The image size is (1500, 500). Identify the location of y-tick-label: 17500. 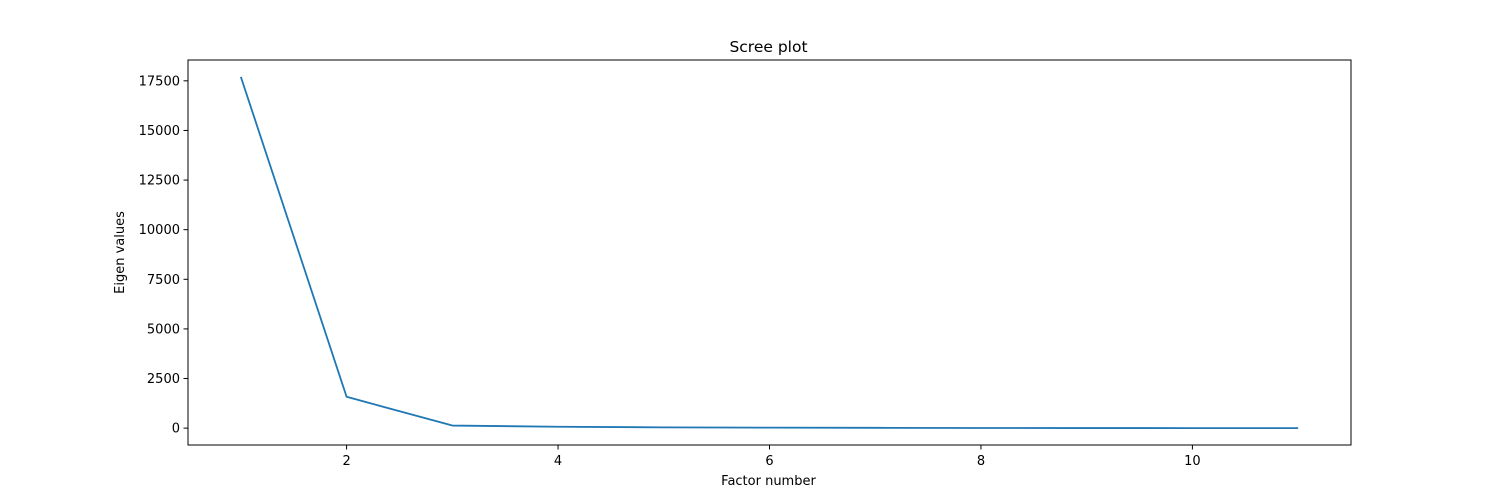
(159, 81).